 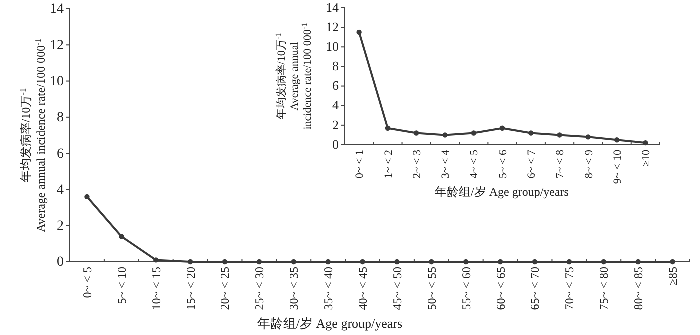 I want to click on x-tick-label: ≥10, so click(x=646, y=159).